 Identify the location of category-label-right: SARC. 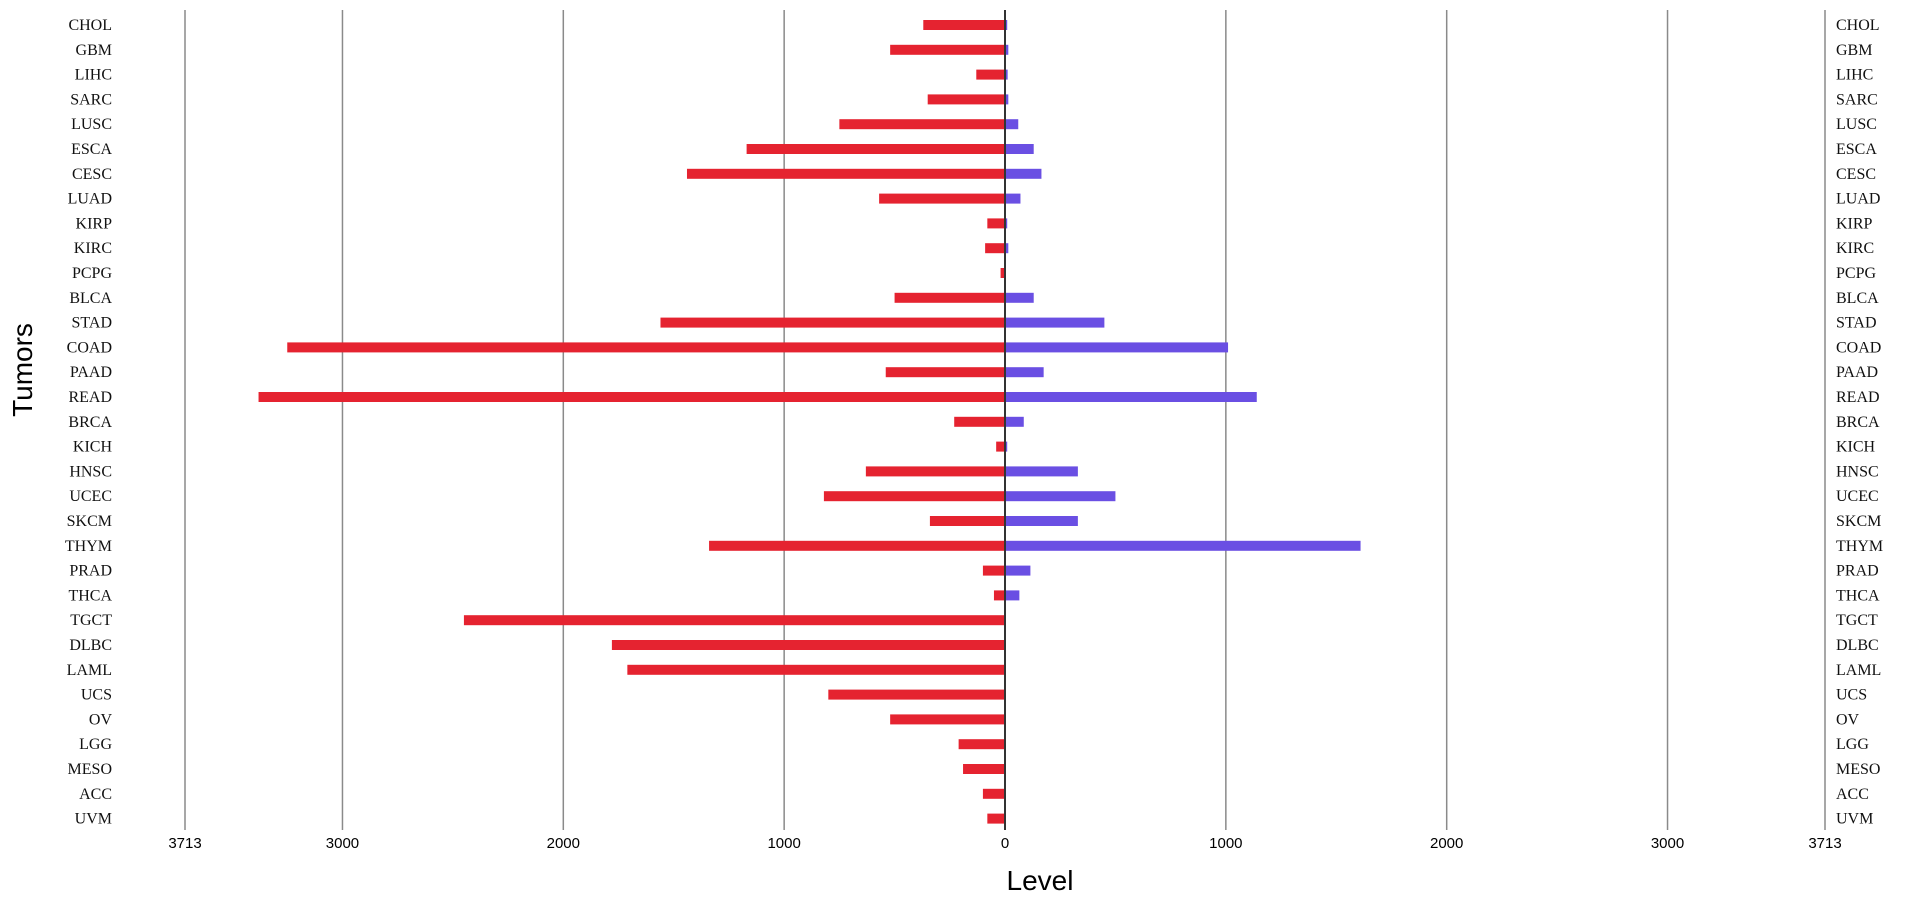
(1857, 99).